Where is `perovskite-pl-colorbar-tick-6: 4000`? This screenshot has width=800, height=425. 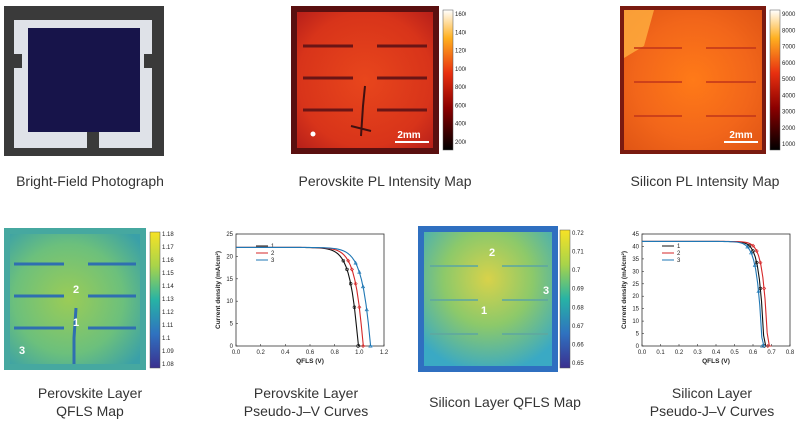
perovskite-pl-colorbar-tick-6: 4000 is located at coordinates (460, 125).